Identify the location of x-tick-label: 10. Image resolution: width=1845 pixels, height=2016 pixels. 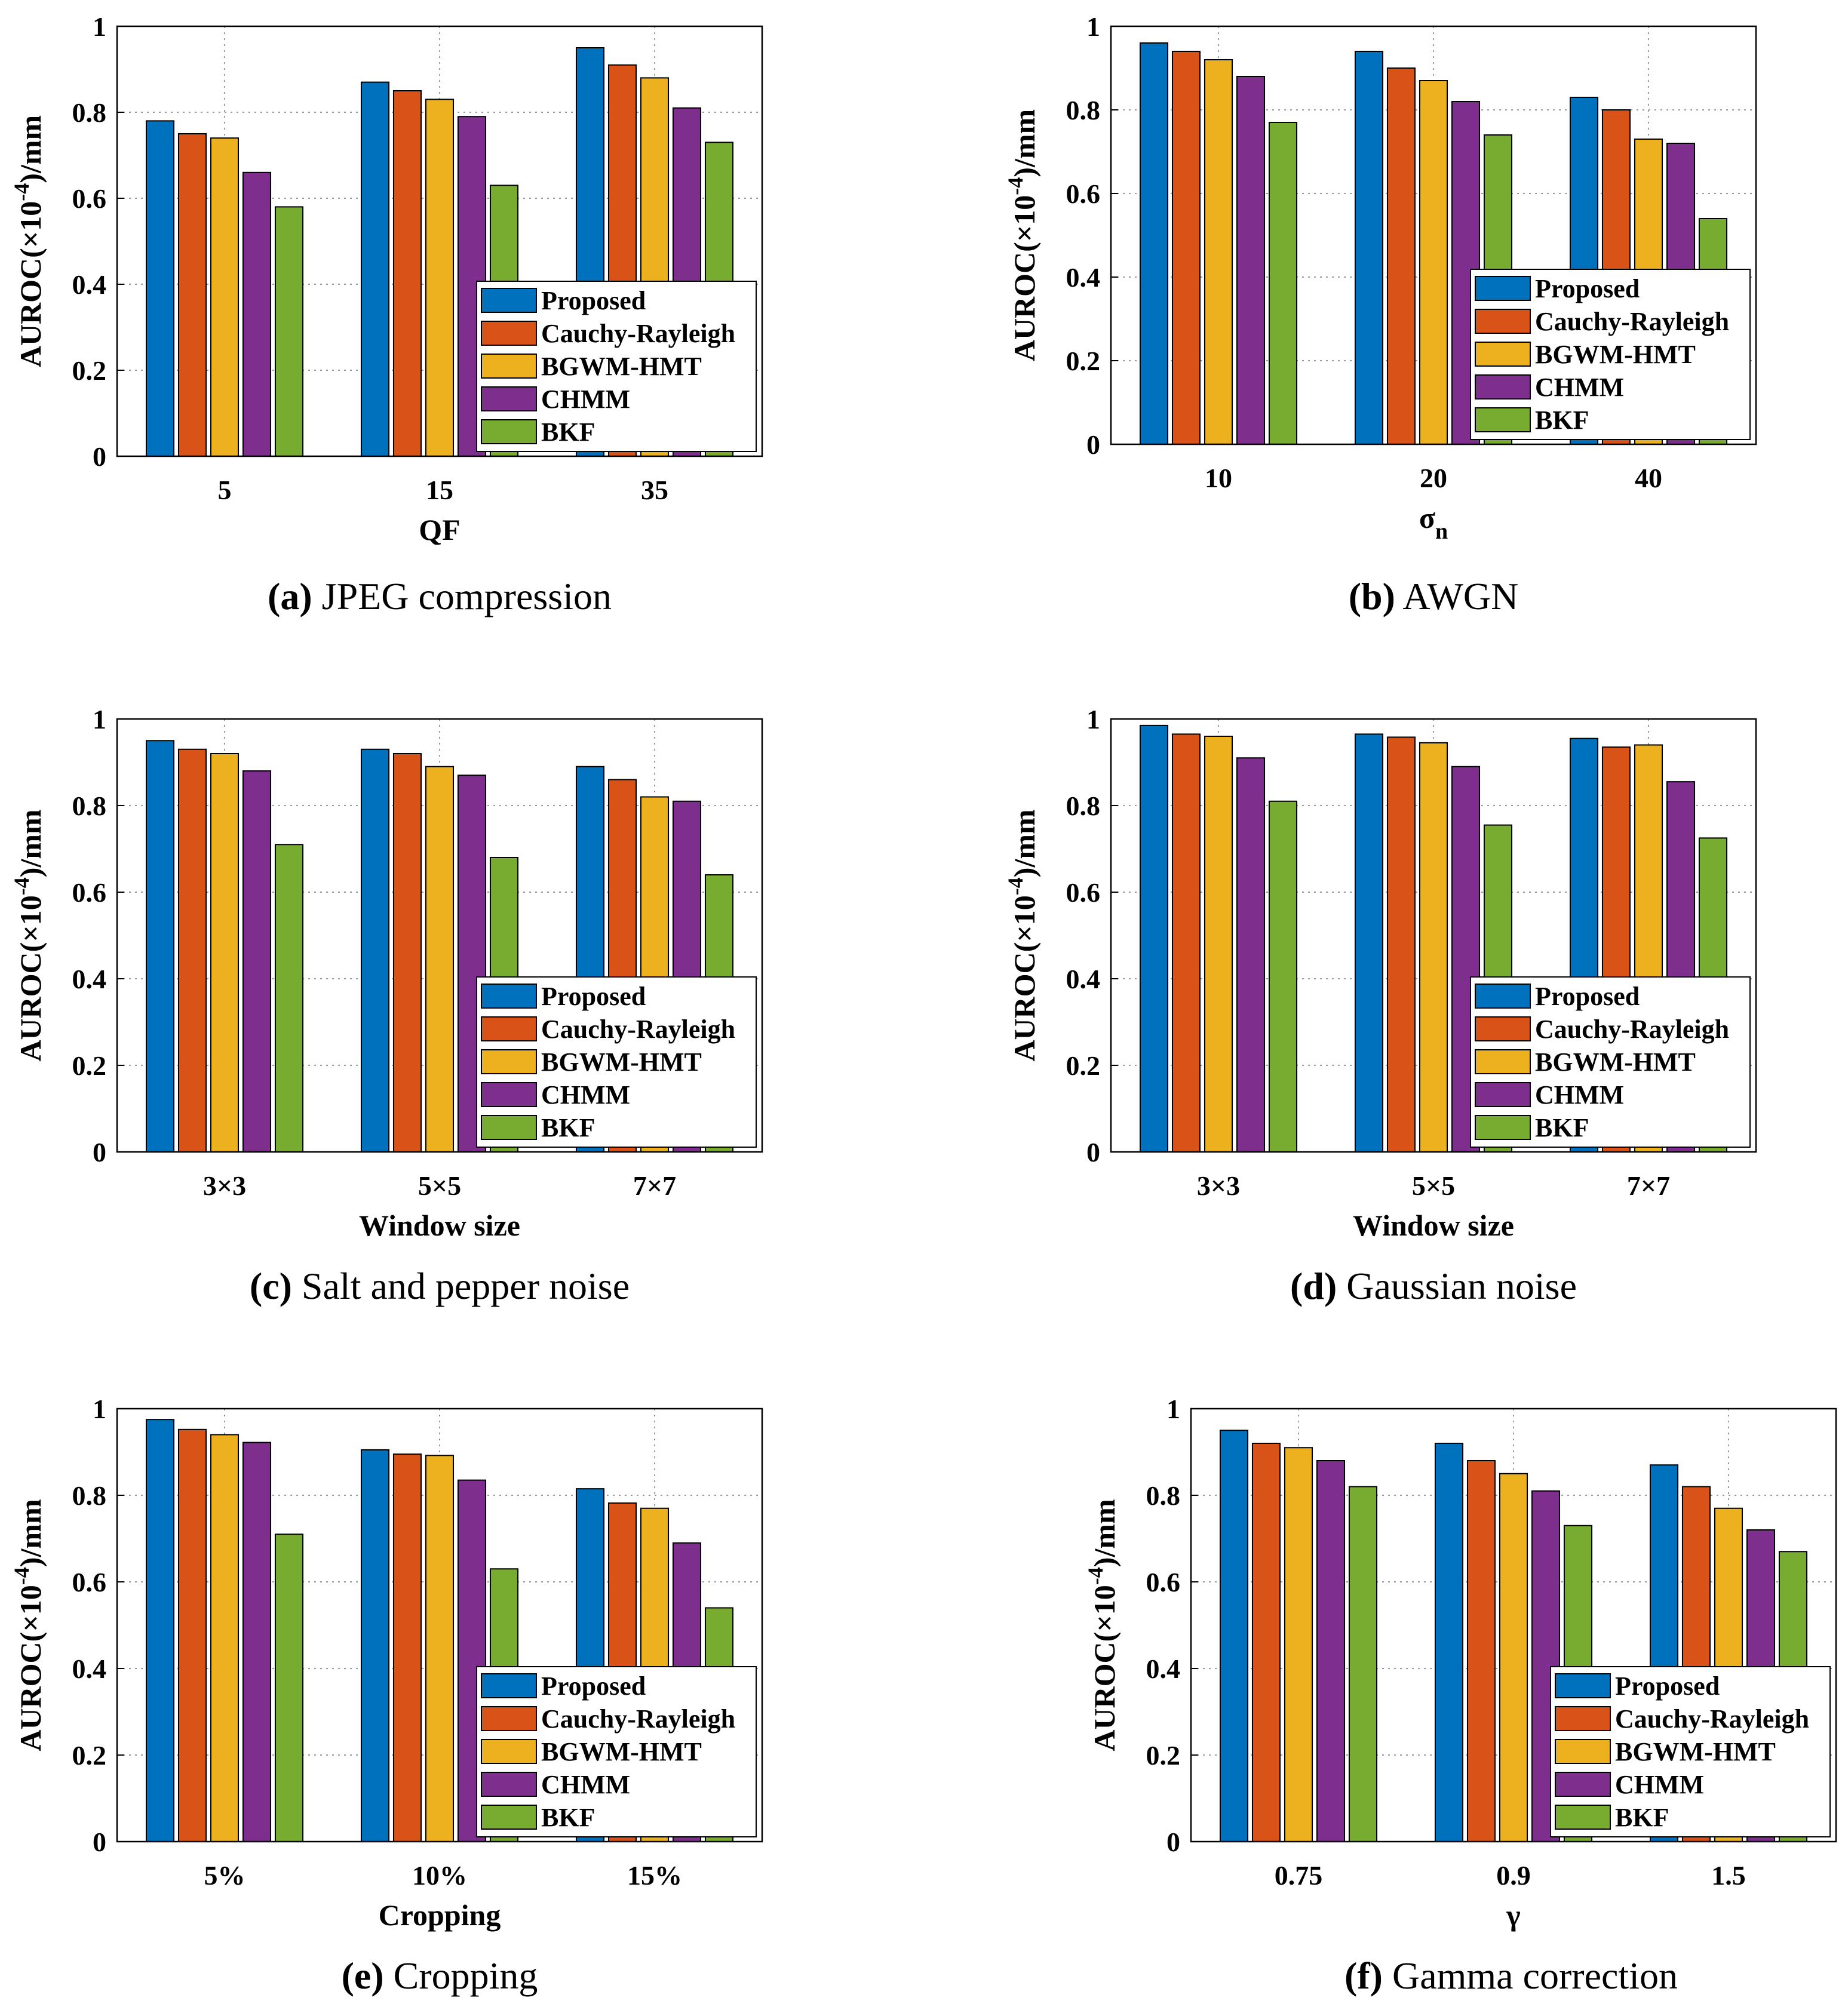
(1218, 478).